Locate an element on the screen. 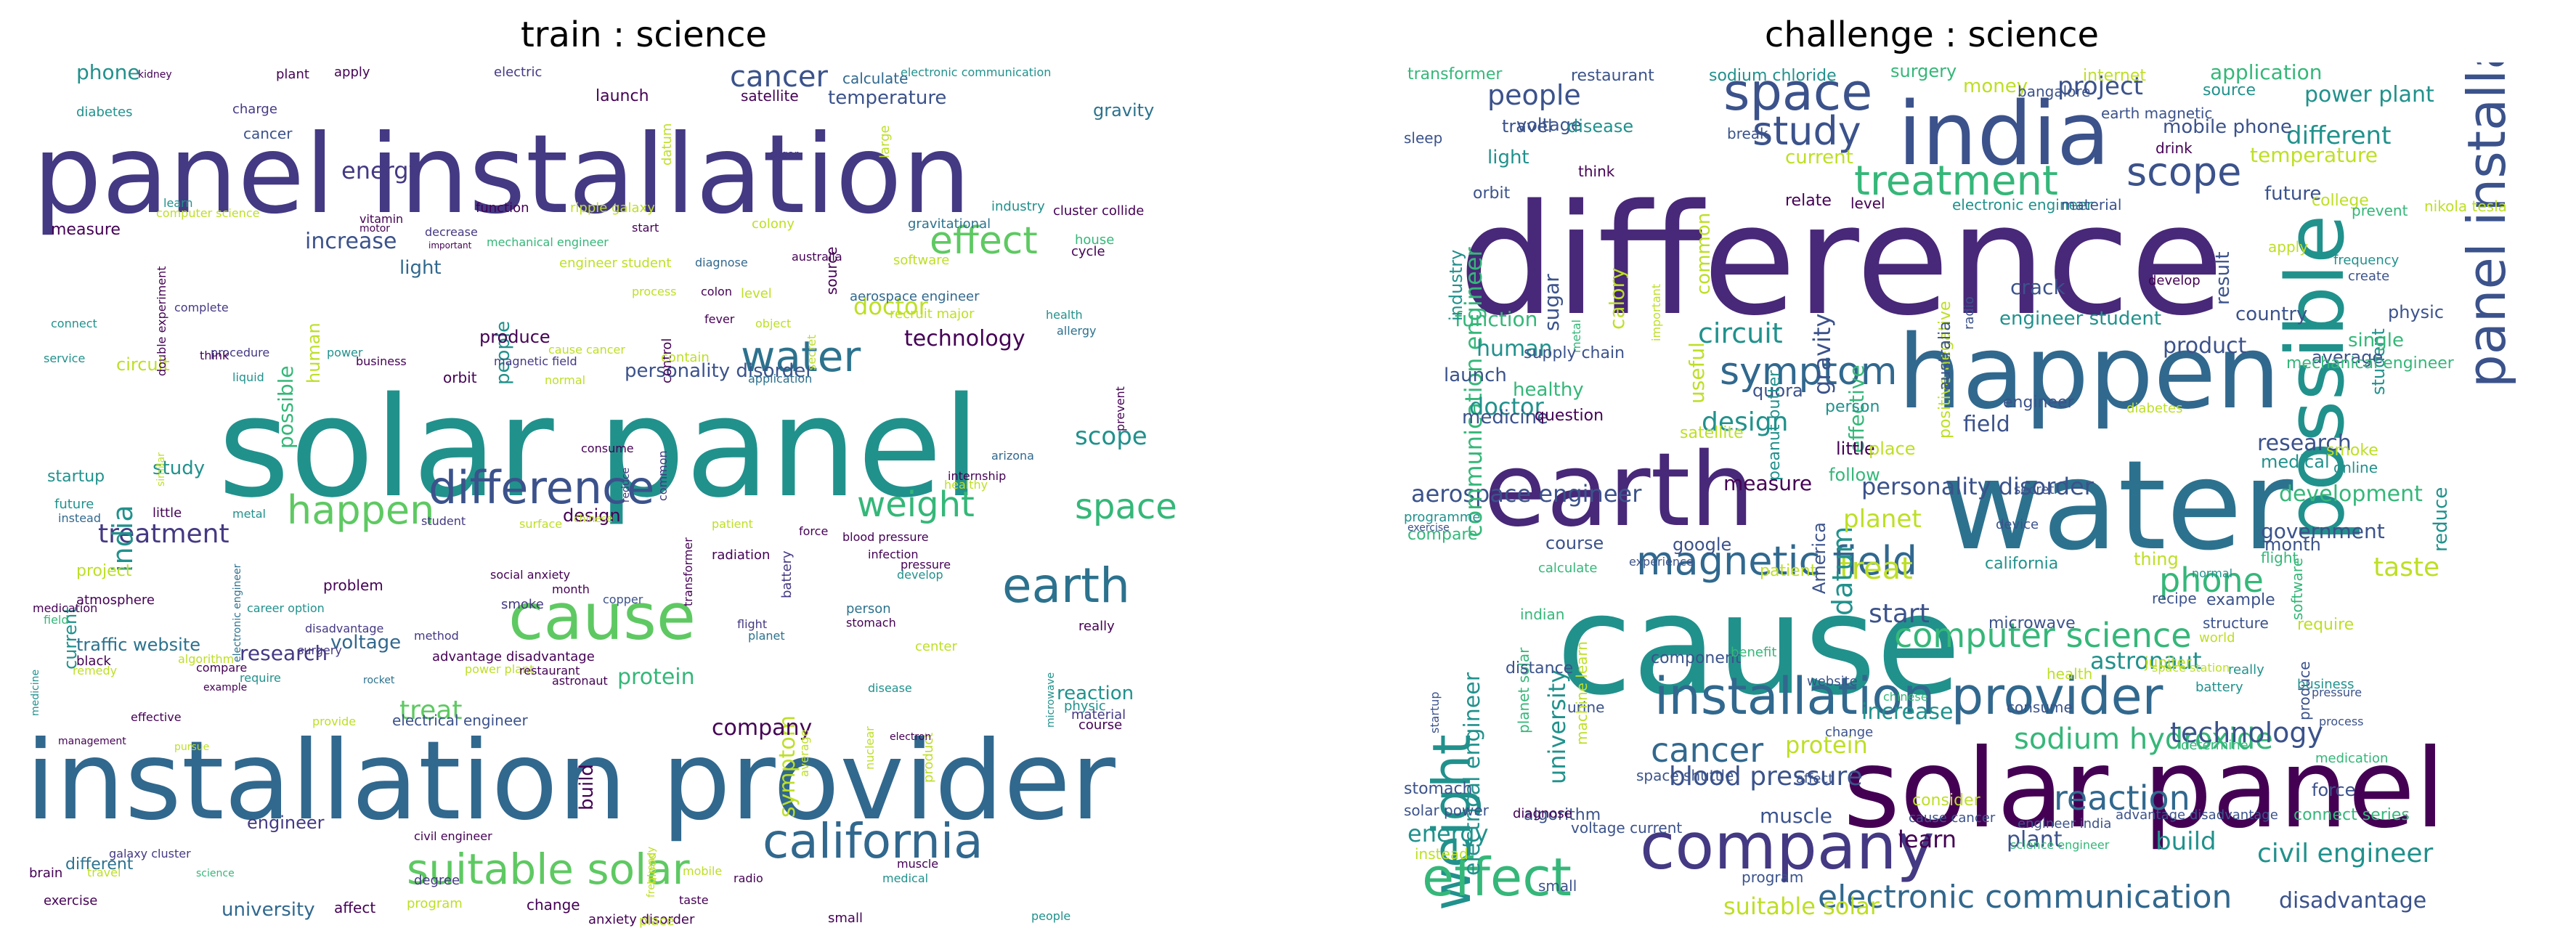  cloud-word: quora is located at coordinates (1778, 391).